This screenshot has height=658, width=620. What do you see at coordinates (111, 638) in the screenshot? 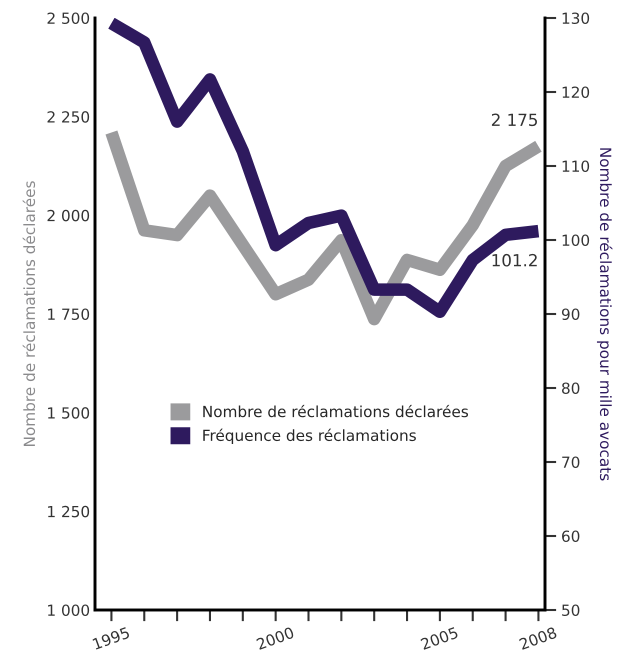
I see `x-tick-label: 1995` at bounding box center [111, 638].